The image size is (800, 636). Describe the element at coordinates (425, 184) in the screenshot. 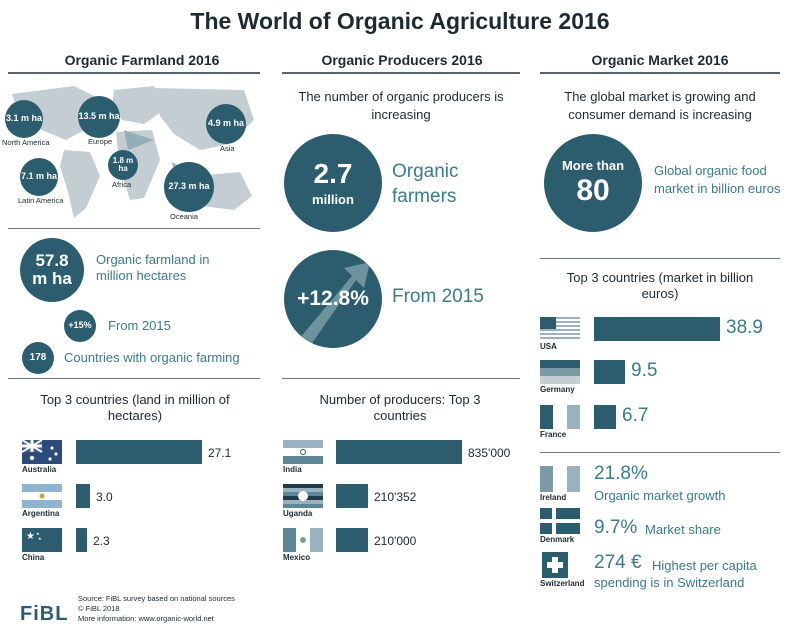

I see `producers-total-label: Organic farmers` at that location.